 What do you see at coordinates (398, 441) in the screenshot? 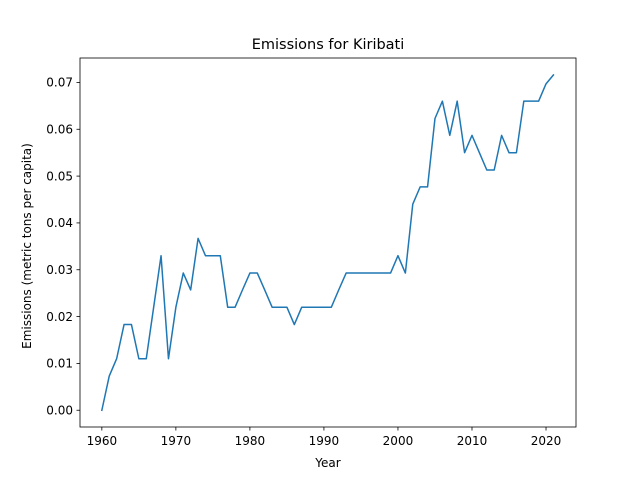
I see `x-tick-label: 2000` at bounding box center [398, 441].